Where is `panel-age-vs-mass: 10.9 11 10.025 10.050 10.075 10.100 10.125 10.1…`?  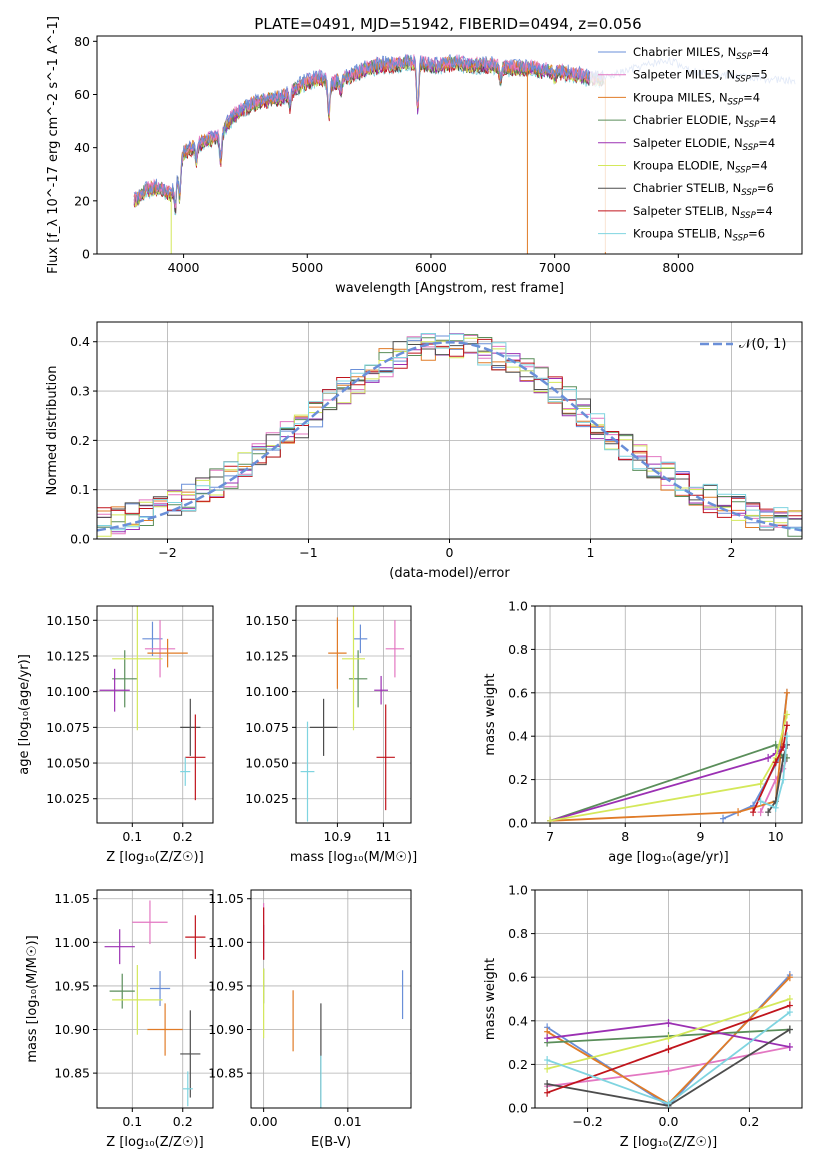 panel-age-vs-mass: 10.9 11 10.025 10.050 10.075 10.100 10.125 10.1… is located at coordinates (331, 735).